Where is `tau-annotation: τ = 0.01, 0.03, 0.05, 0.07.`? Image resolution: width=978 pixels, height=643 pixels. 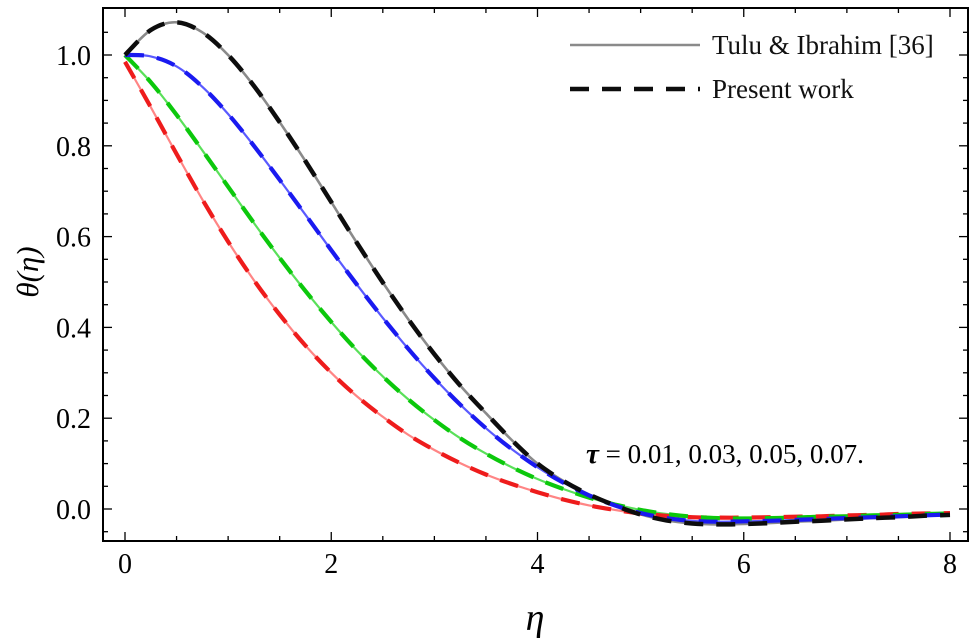 tau-annotation: τ = 0.01, 0.03, 0.05, 0.07. is located at coordinates (725, 454).